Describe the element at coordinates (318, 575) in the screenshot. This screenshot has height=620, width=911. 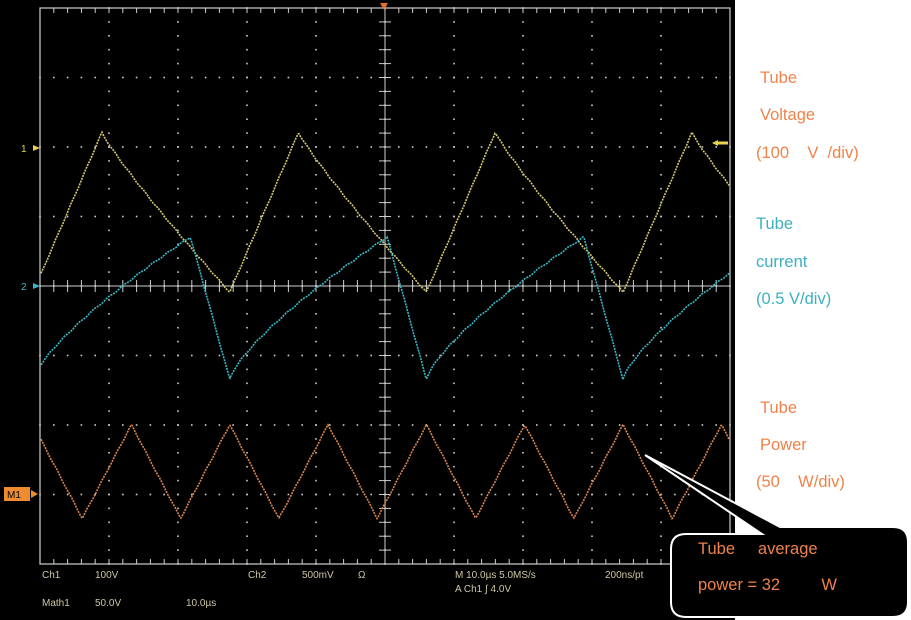
I see `readout-ch2-scale: 500mV` at that location.